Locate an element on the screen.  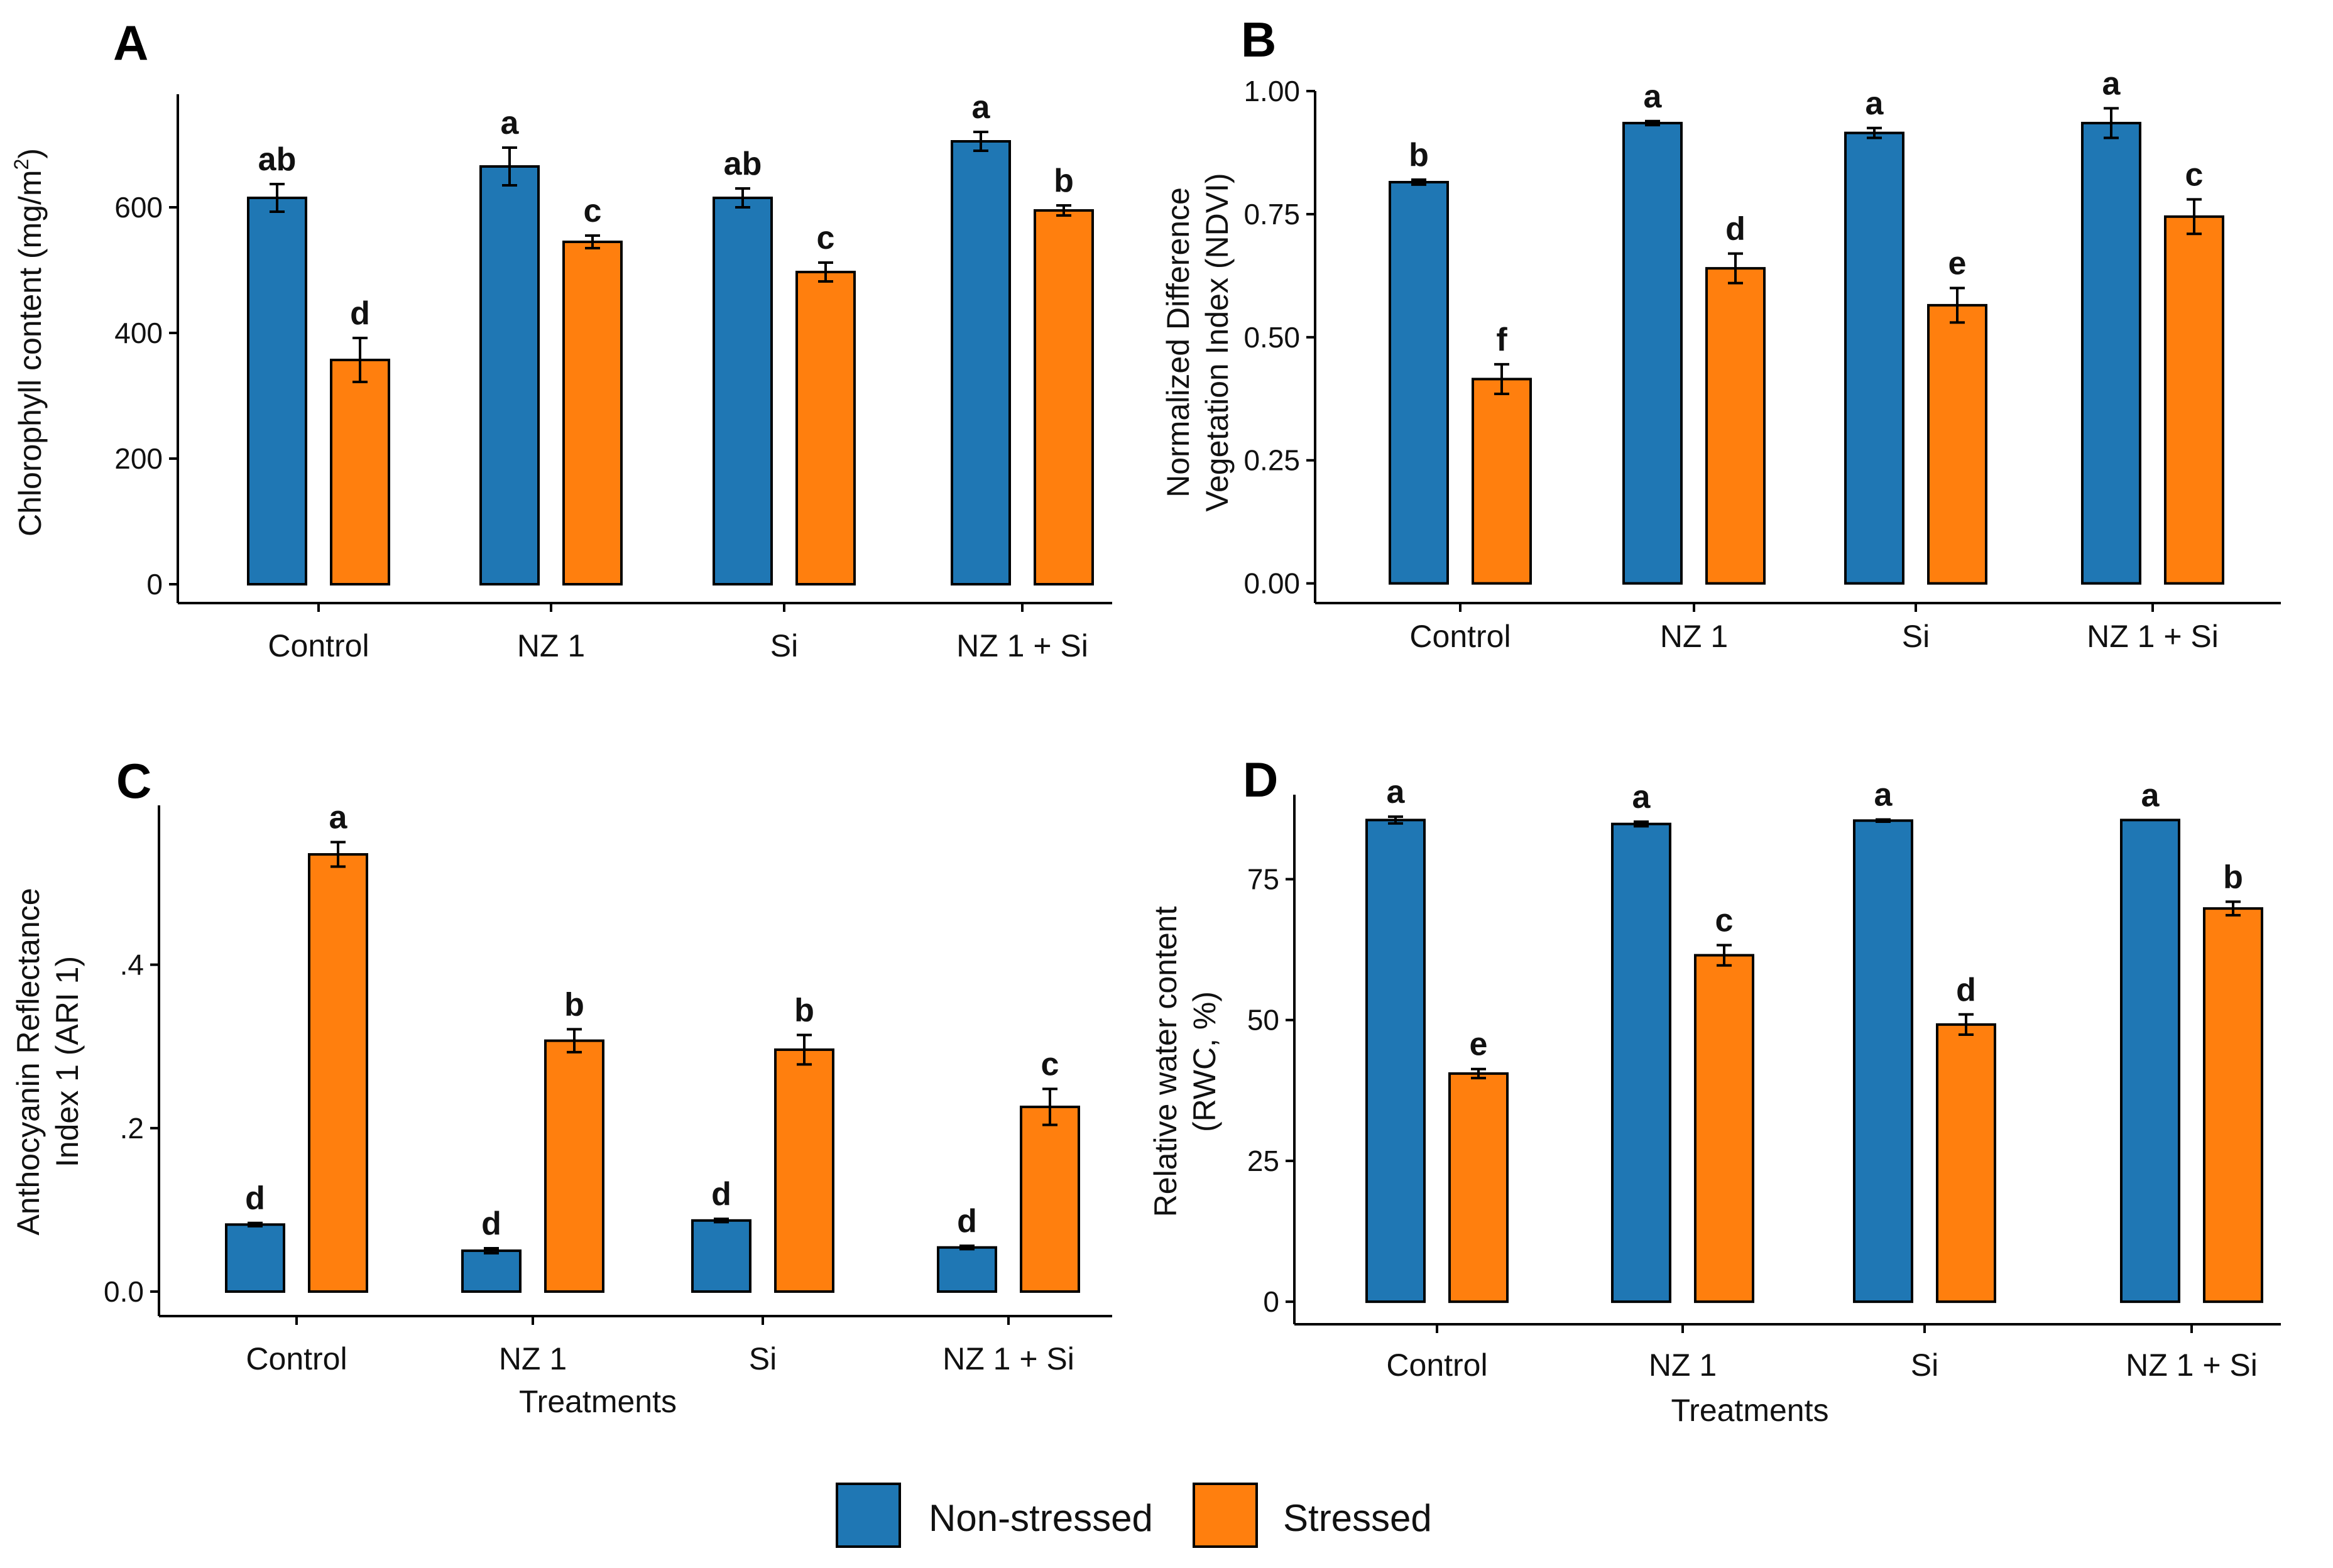
y-axis-title: Chlorophyll content (mg/m2) is located at coordinates (29, 342).